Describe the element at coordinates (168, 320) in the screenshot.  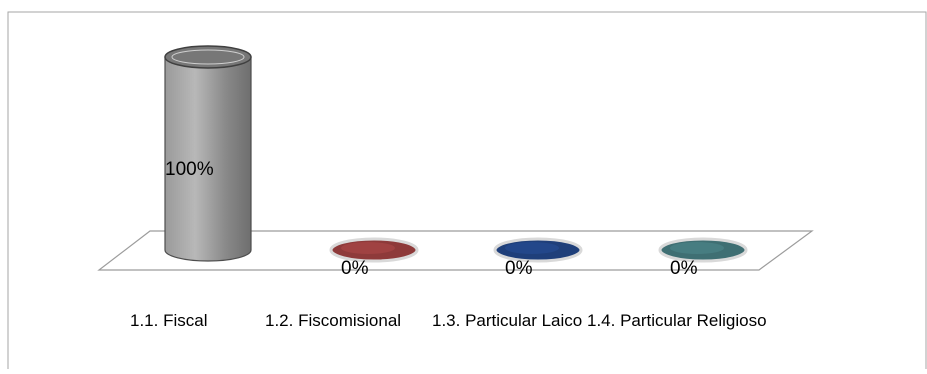
I see `category-label: 1.1. Fiscal` at that location.